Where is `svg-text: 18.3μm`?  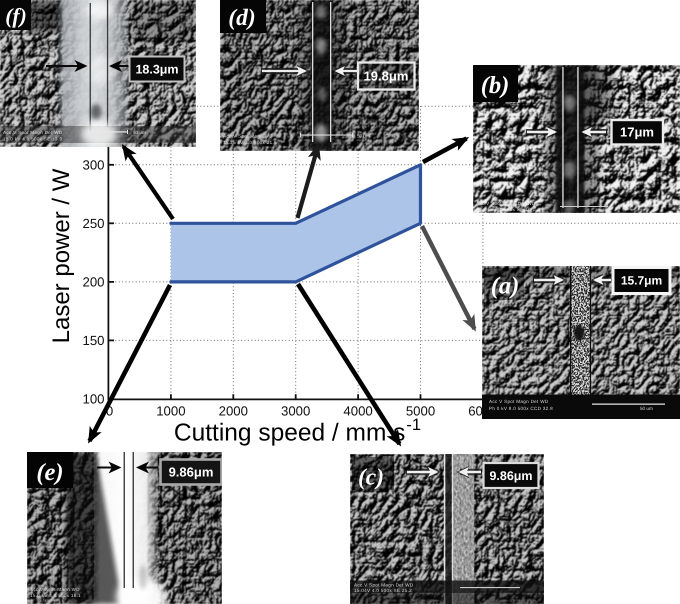
svg-text: 18.3μm is located at coordinates (156, 70).